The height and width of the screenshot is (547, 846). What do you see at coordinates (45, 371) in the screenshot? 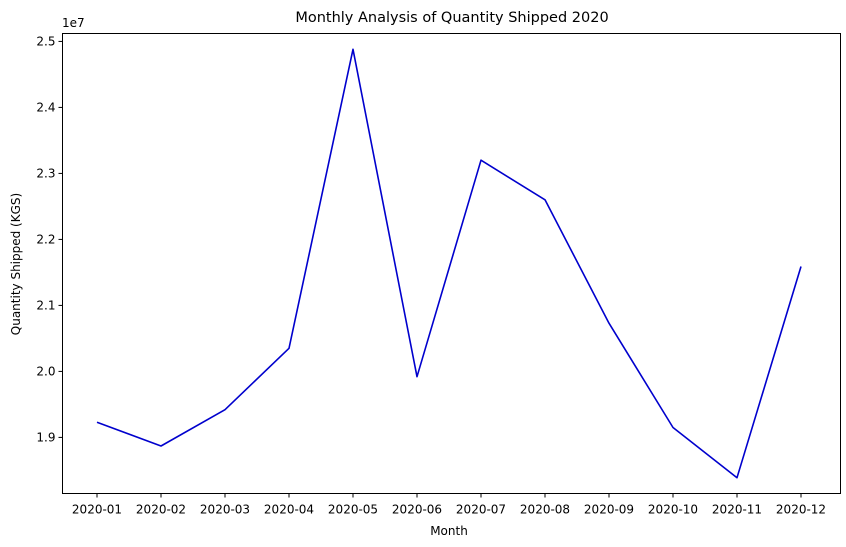
I see `y-tick-label: 2.0` at bounding box center [45, 371].